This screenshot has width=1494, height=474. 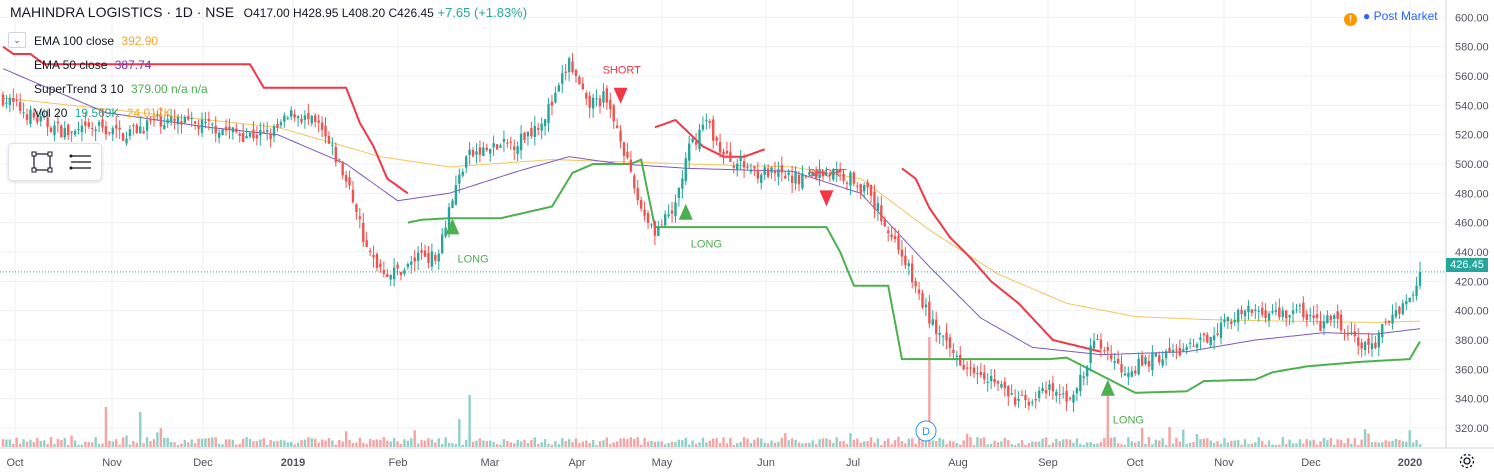 I want to click on object-tree-button, so click(x=80, y=162).